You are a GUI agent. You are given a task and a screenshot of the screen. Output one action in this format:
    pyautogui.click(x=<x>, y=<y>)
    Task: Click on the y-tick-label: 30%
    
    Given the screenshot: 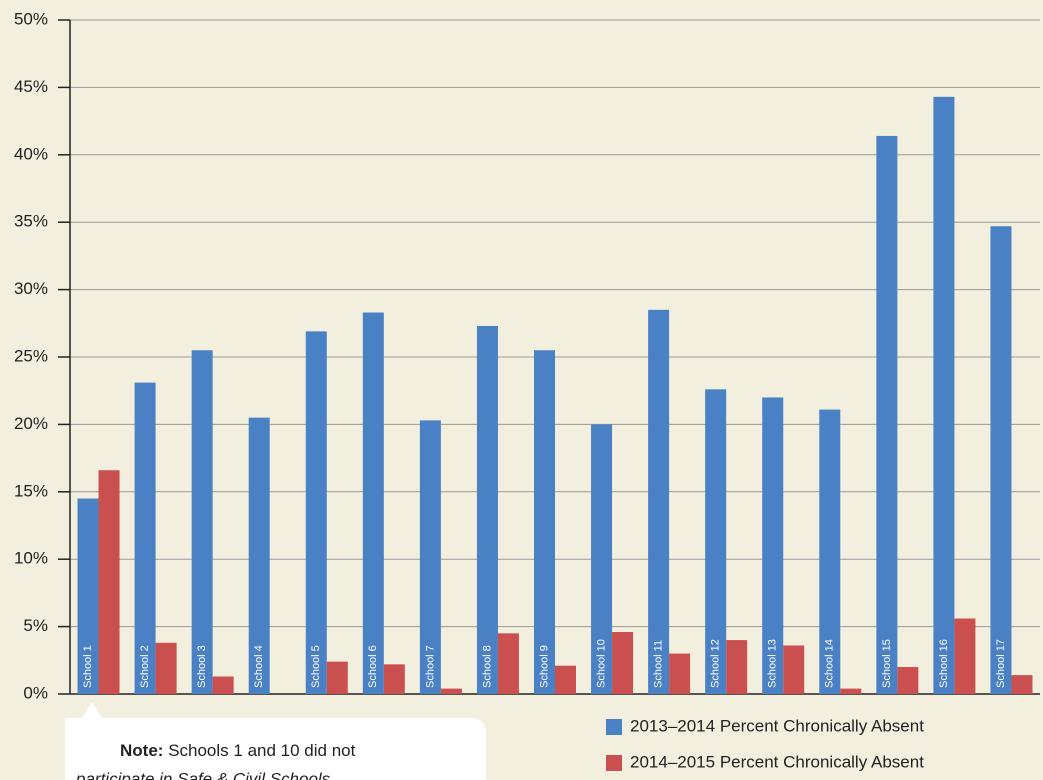 What is the action you would take?
    pyautogui.click(x=31, y=288)
    